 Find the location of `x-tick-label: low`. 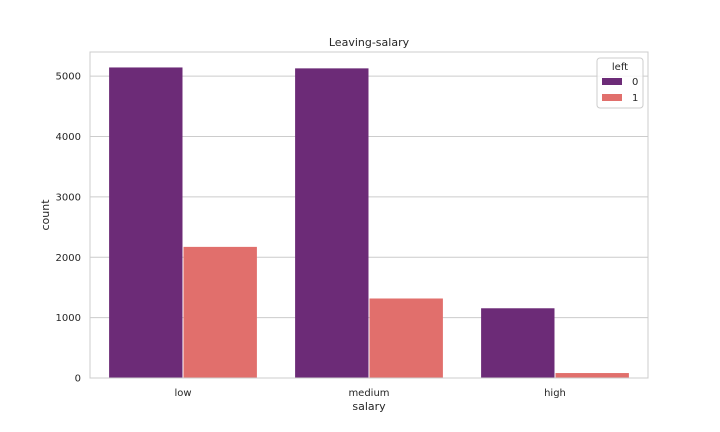

x-tick-label: low is located at coordinates (182, 393).